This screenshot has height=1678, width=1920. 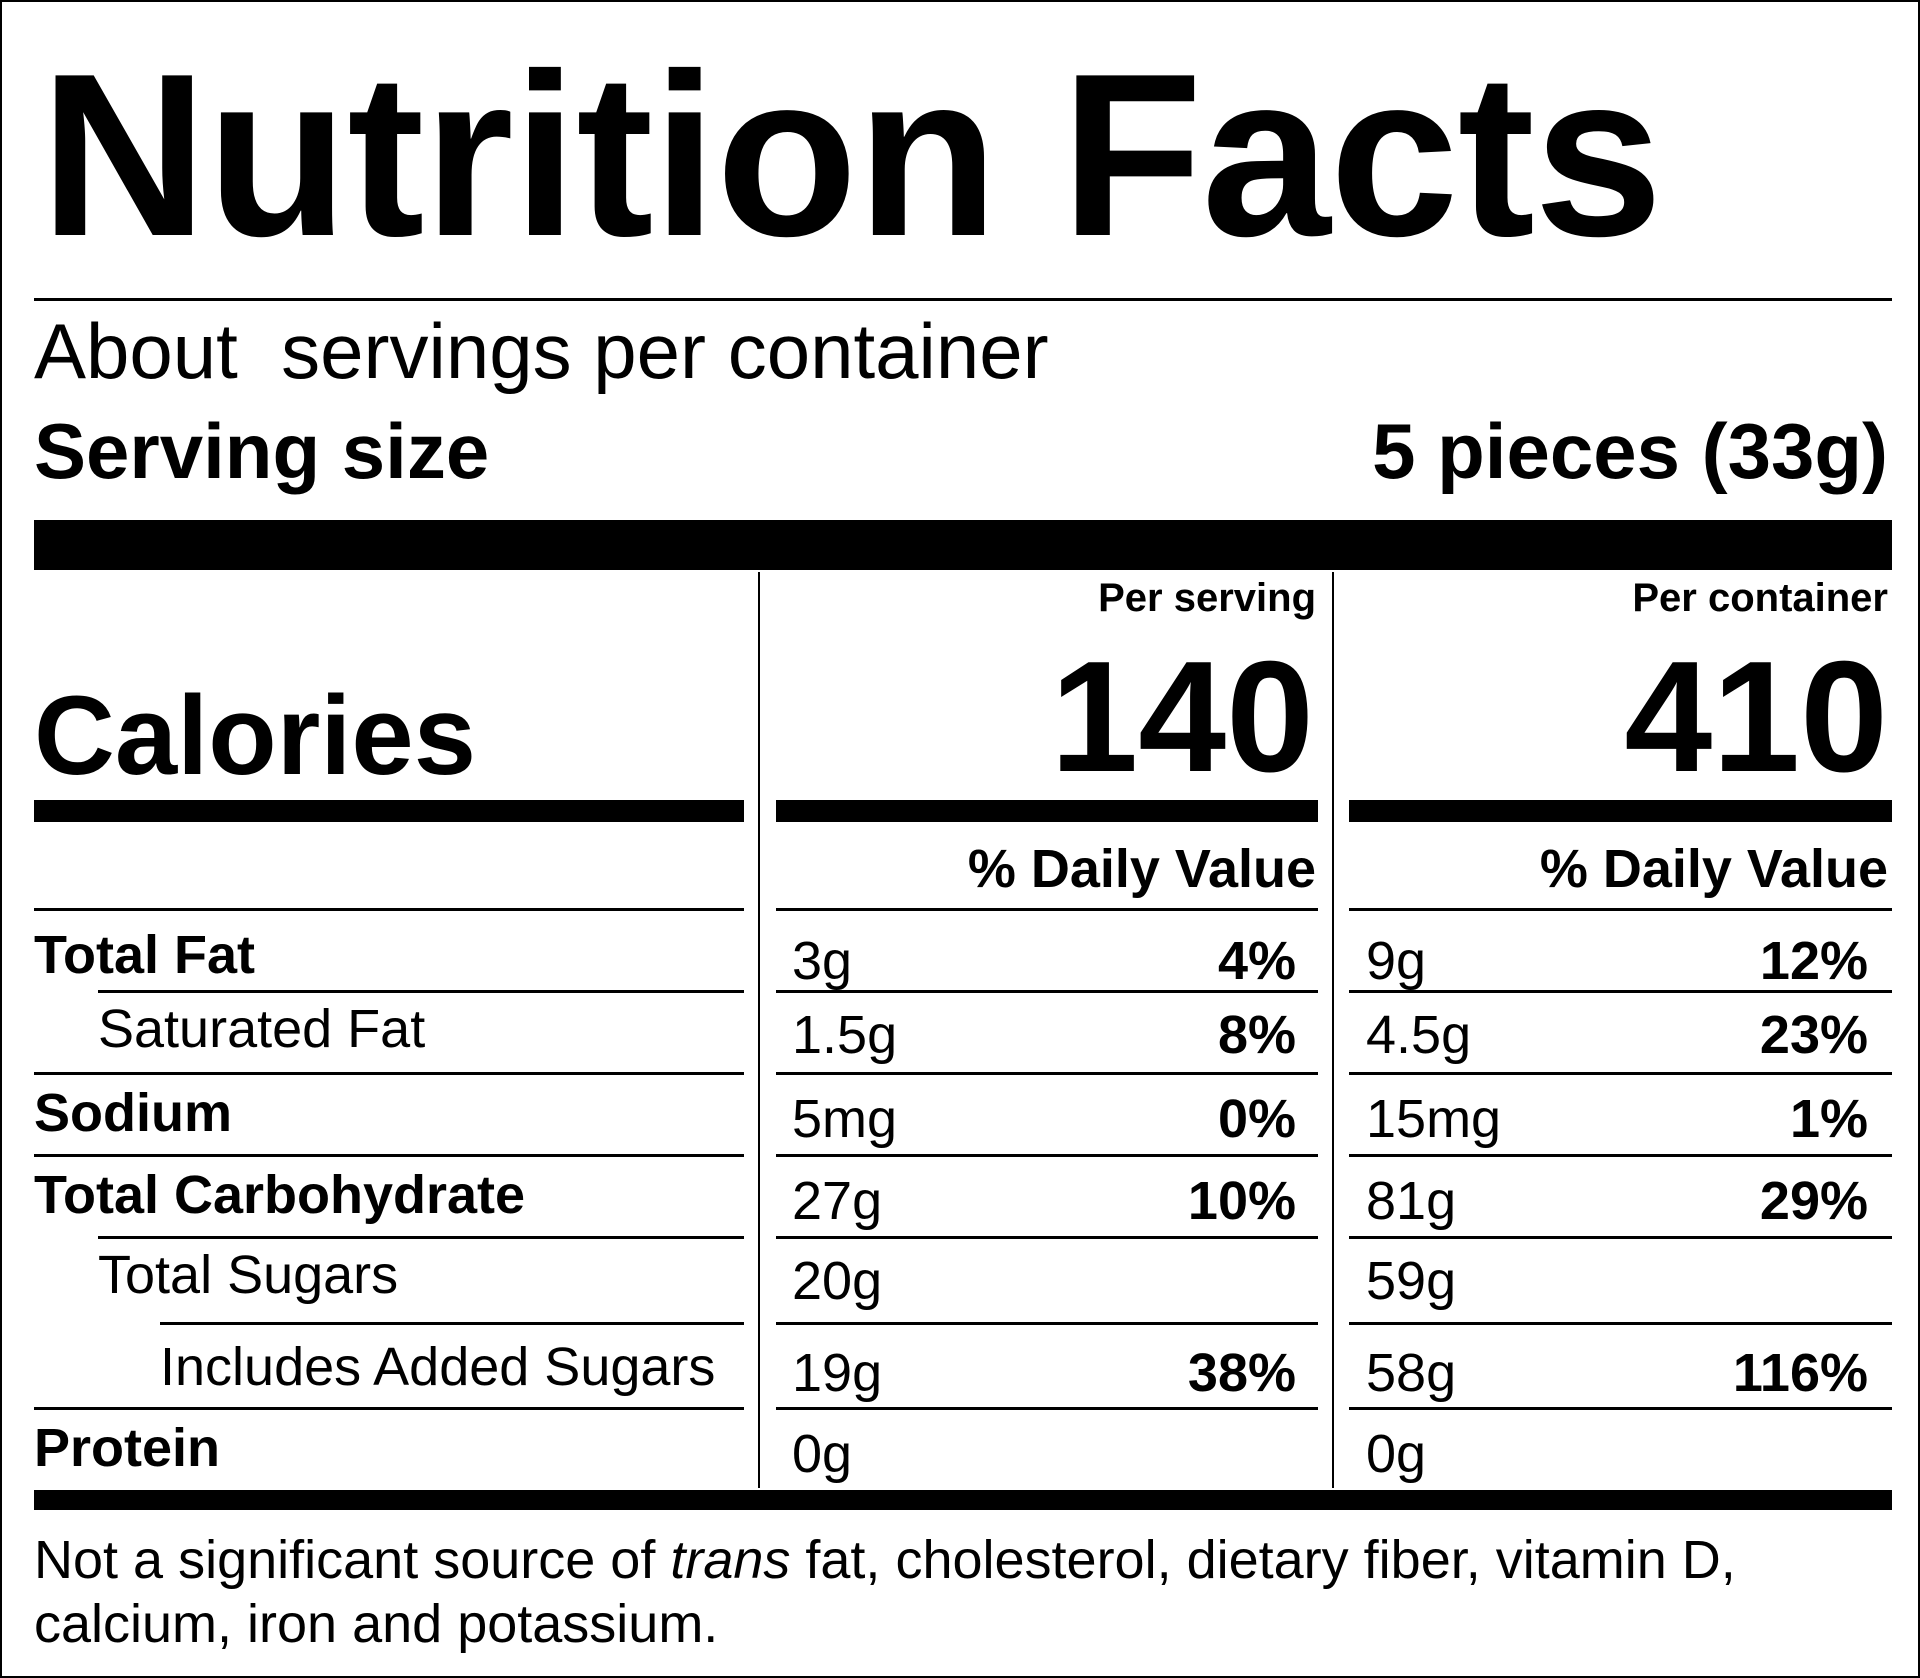 What do you see at coordinates (255, 735) in the screenshot?
I see `calories-label: Calories` at bounding box center [255, 735].